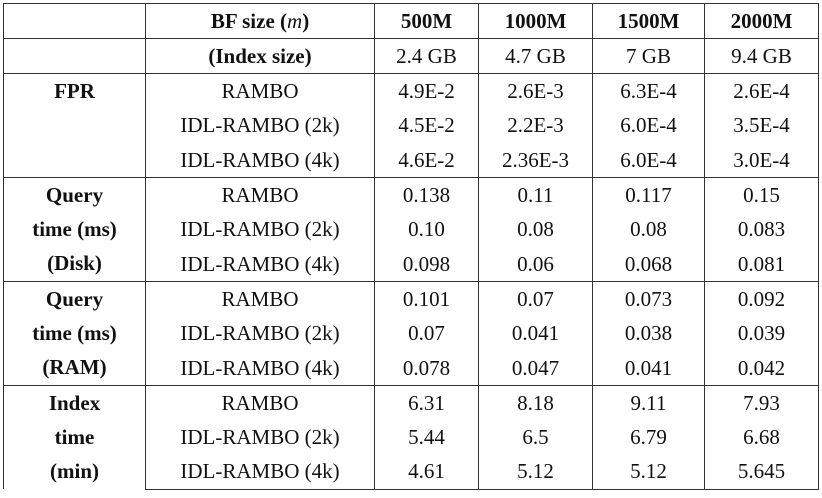 Image resolution: width=822 pixels, height=498 pixels. Describe the element at coordinates (761, 402) in the screenshot. I see `value-cell: 7.93` at that location.